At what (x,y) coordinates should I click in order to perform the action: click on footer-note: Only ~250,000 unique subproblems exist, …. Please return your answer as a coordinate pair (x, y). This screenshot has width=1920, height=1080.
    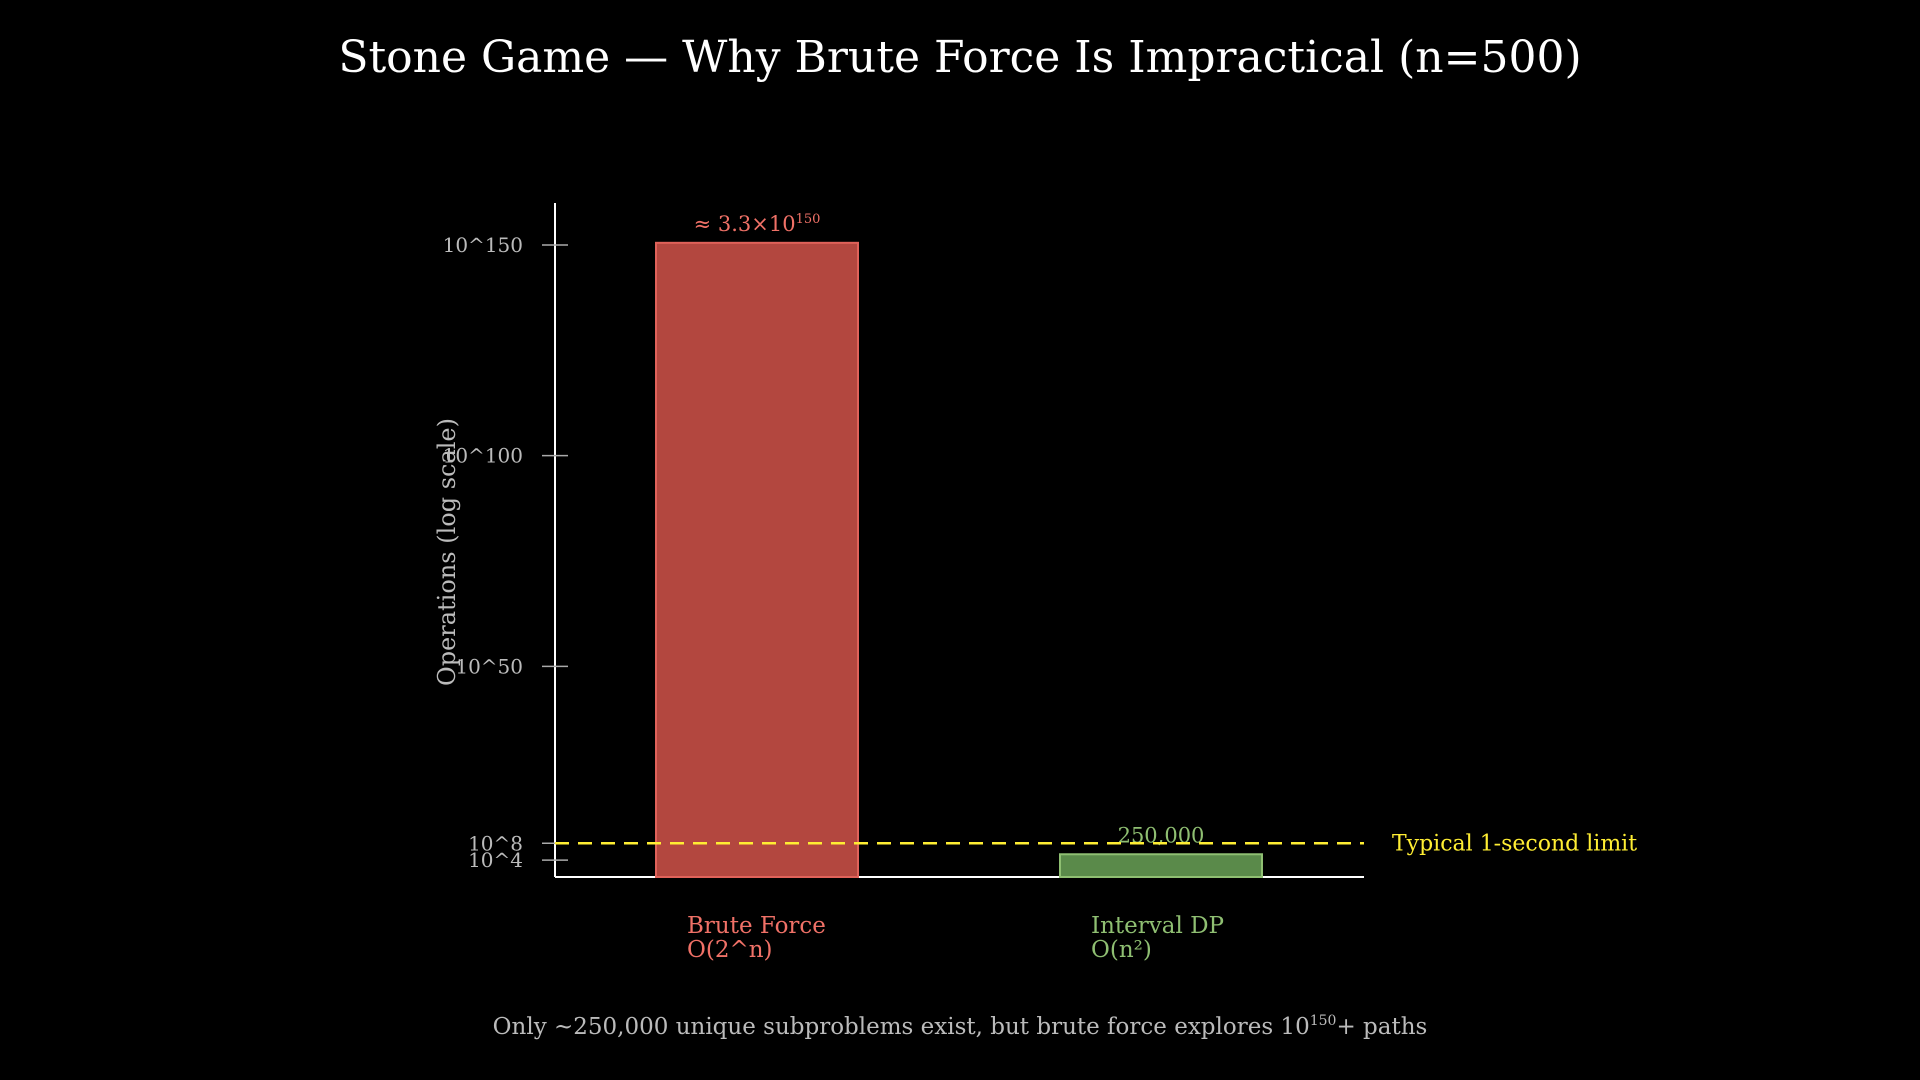
    Looking at the image, I should click on (960, 1026).